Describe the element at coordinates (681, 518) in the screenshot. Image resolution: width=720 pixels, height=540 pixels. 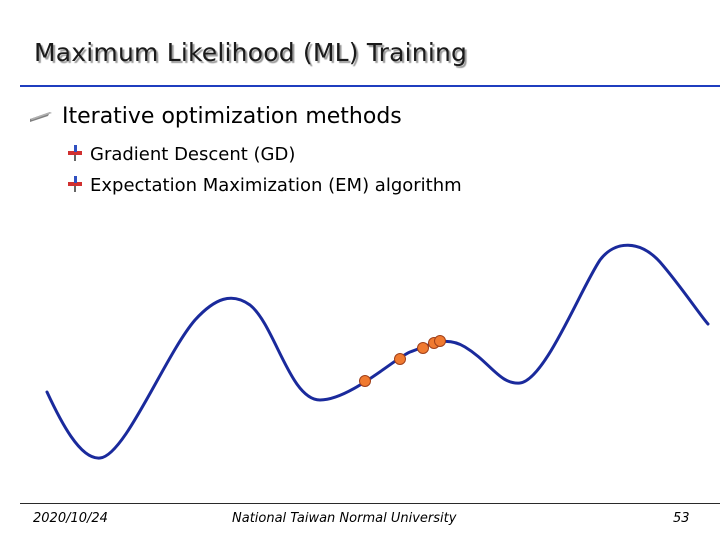
I see `footer-page-number: 53` at that location.